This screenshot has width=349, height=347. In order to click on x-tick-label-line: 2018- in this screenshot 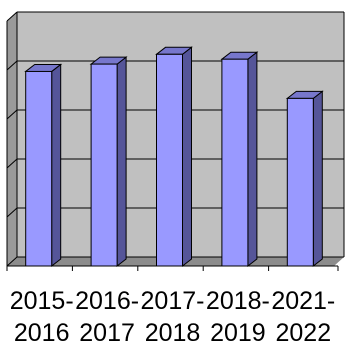, I will do `click(238, 301)`.